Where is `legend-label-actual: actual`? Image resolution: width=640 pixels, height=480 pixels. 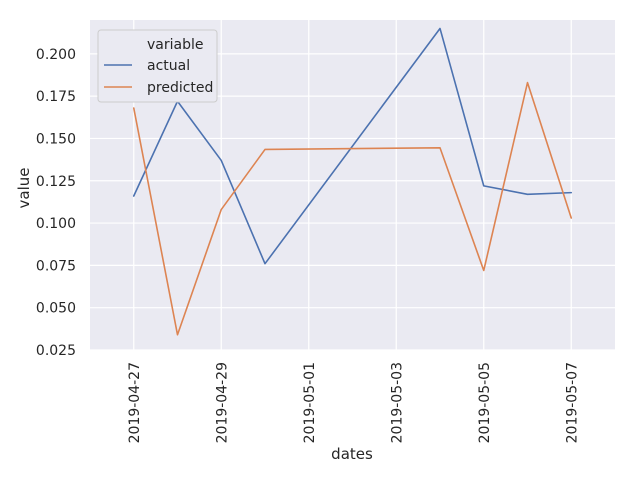
legend-label-actual: actual is located at coordinates (168, 66).